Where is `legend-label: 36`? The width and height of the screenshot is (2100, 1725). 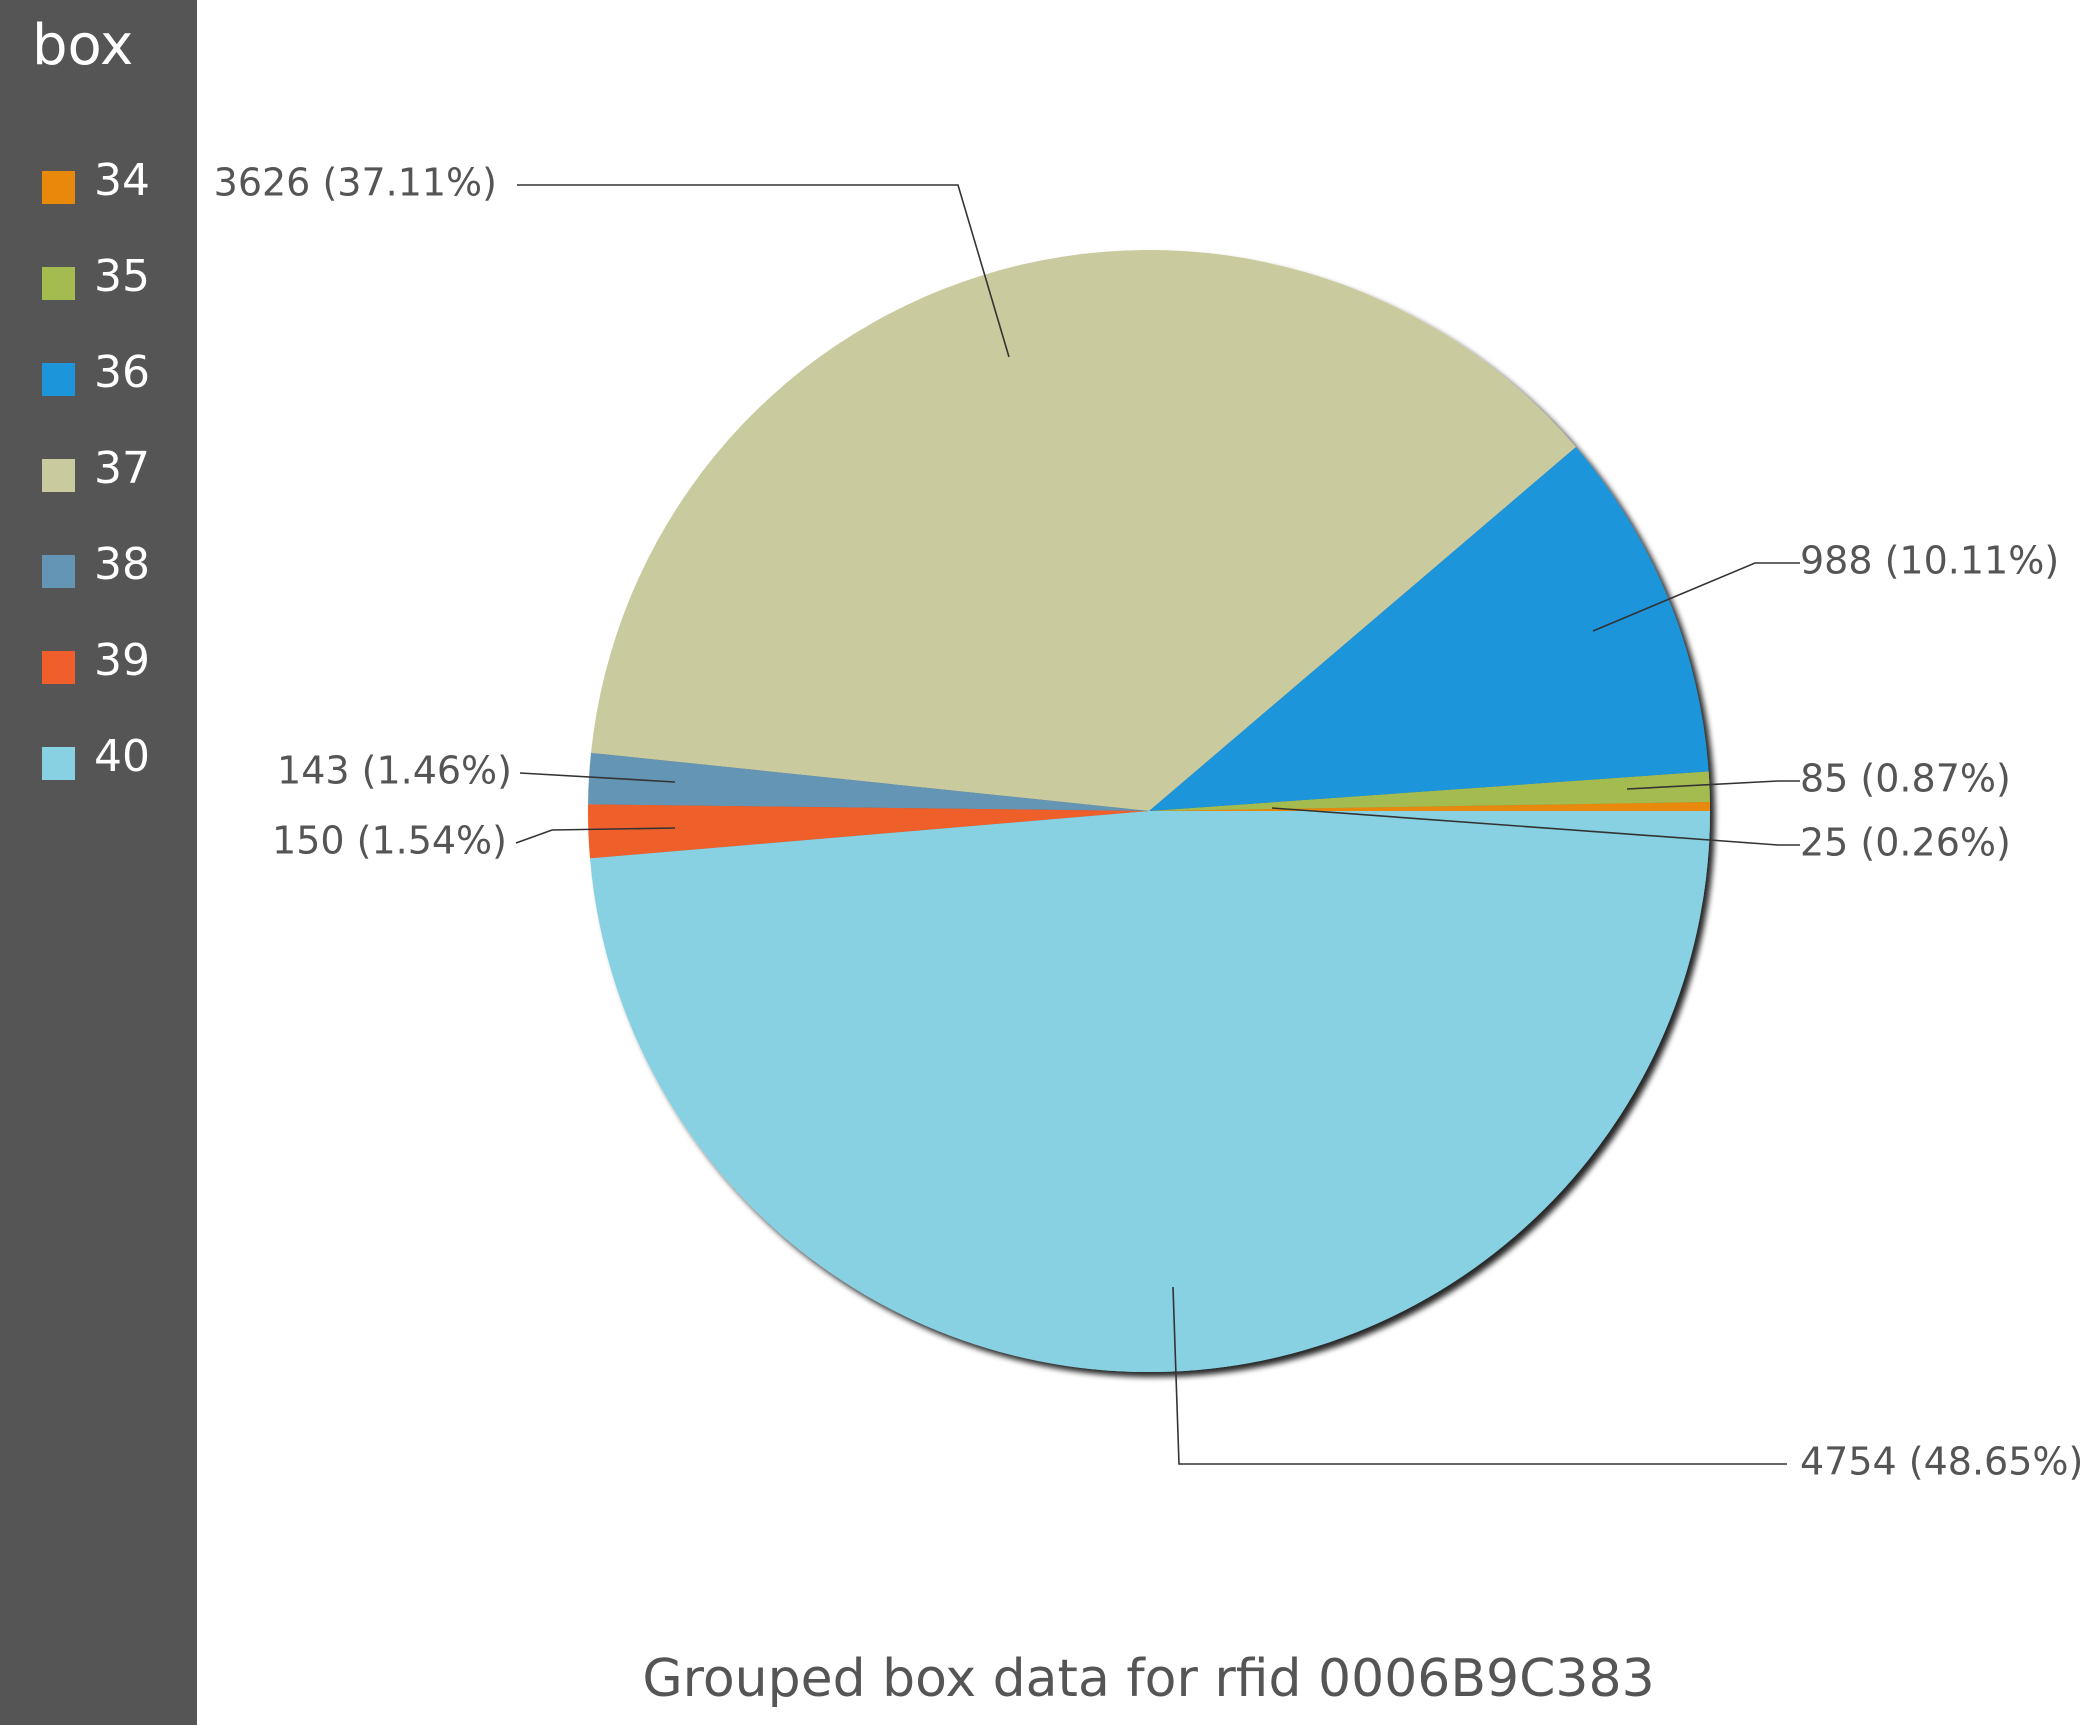 legend-label: 36 is located at coordinates (122, 372).